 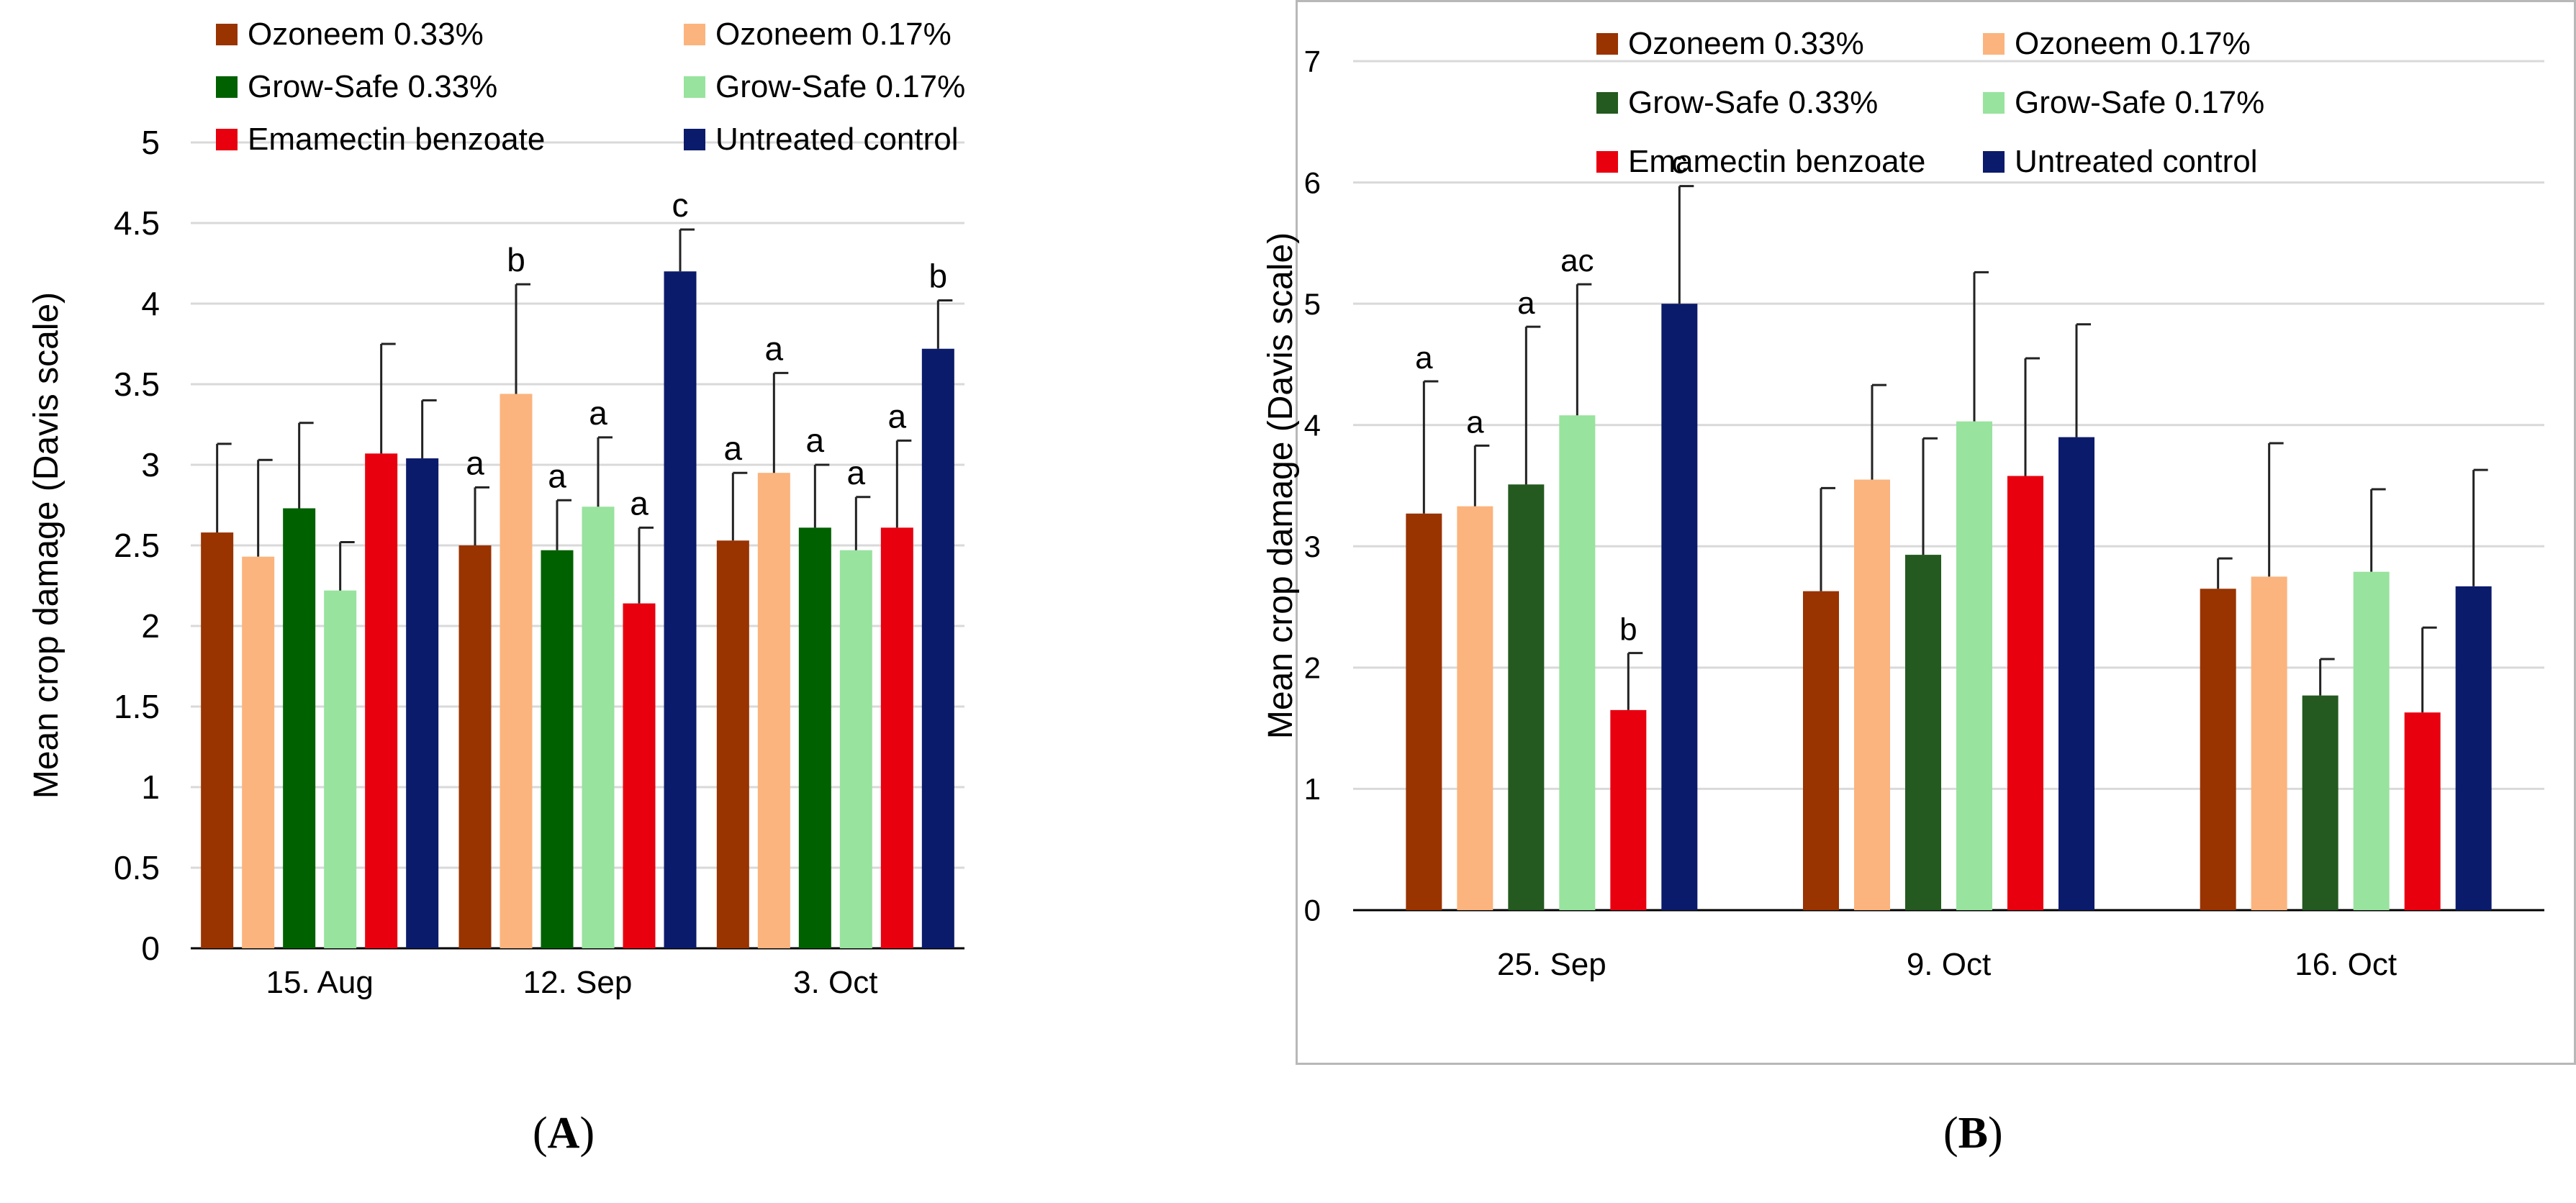 What do you see at coordinates (1679, 163) in the screenshot?
I see `significance-label-b-0-5: c` at bounding box center [1679, 163].